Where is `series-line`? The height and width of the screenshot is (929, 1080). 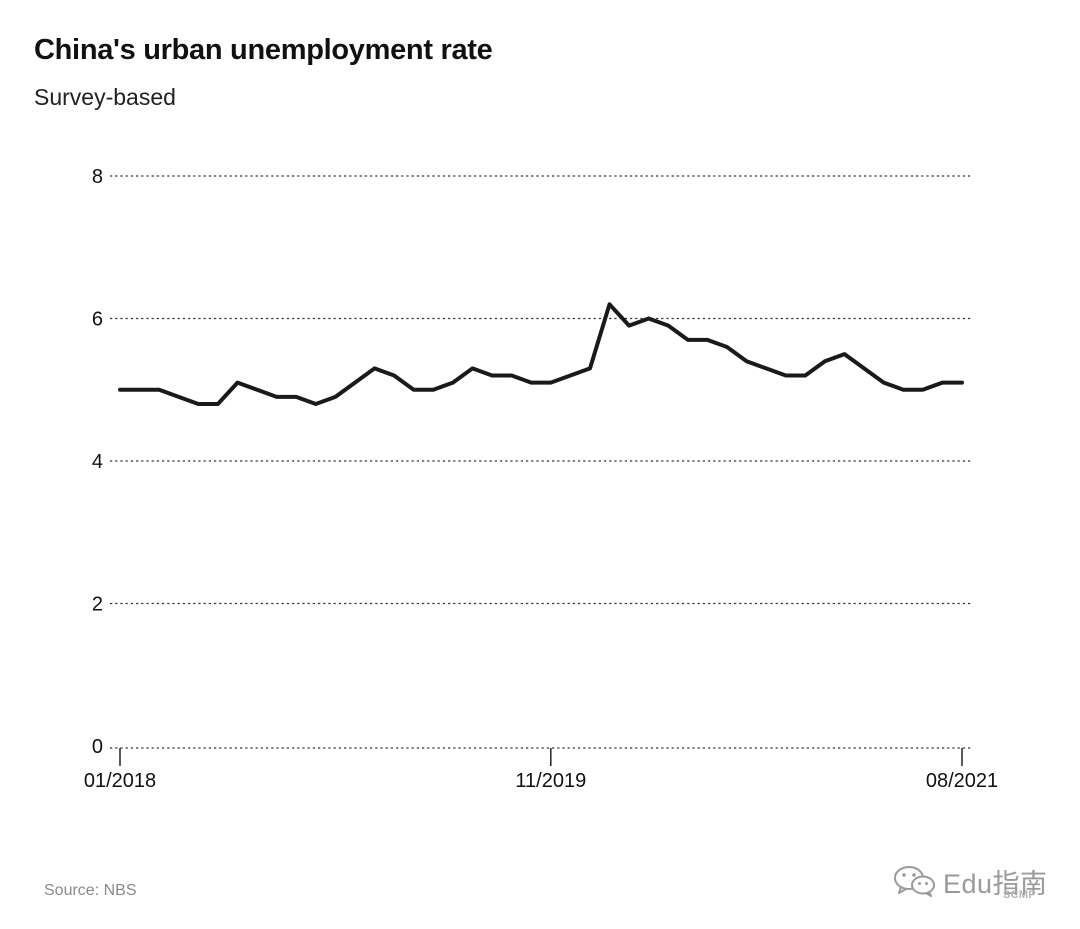 series-line is located at coordinates (541, 354).